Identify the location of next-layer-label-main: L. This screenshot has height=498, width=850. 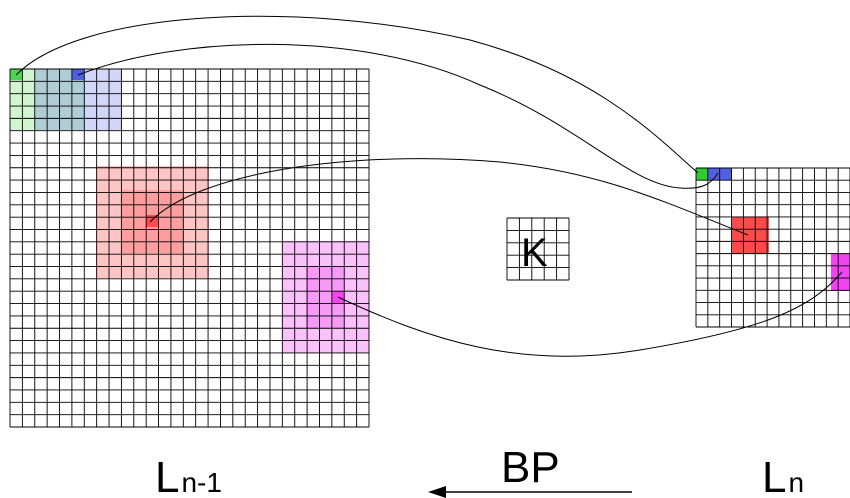
(774, 475).